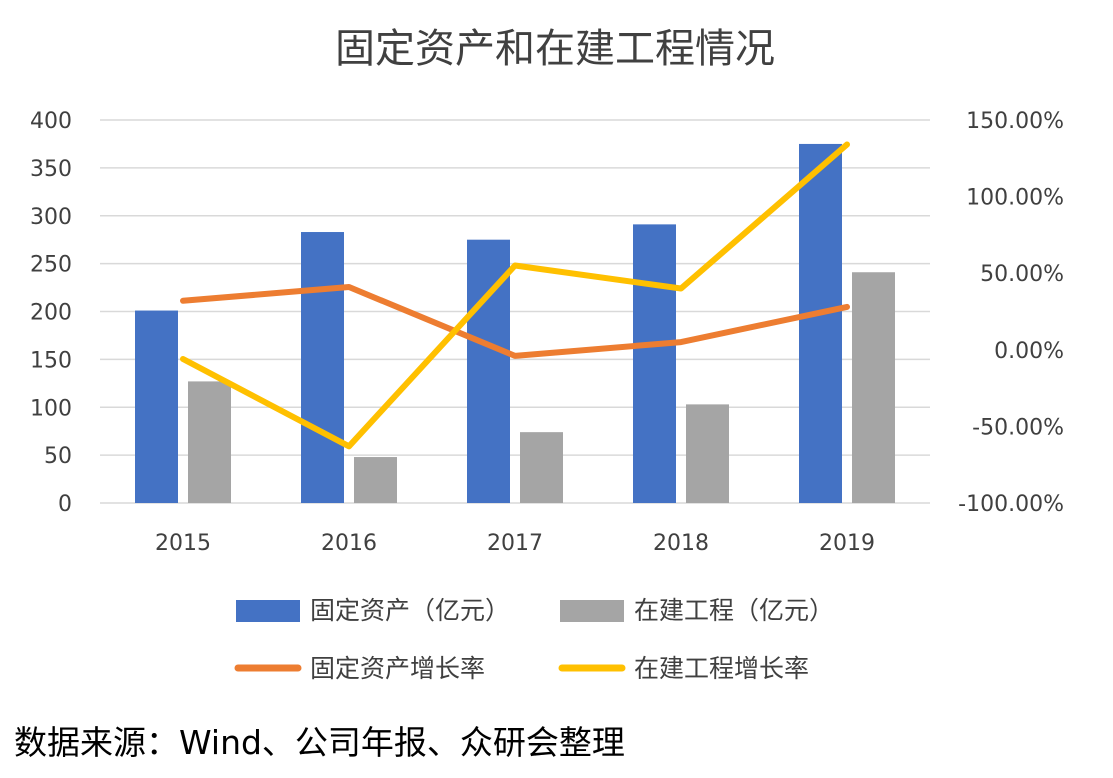 This screenshot has height=778, width=1113. Describe the element at coordinates (1011, 313) in the screenshot. I see `y-right-ticks: -100.00% -50.00% 0.00% 50.00% 100.00% 150.00%` at that location.